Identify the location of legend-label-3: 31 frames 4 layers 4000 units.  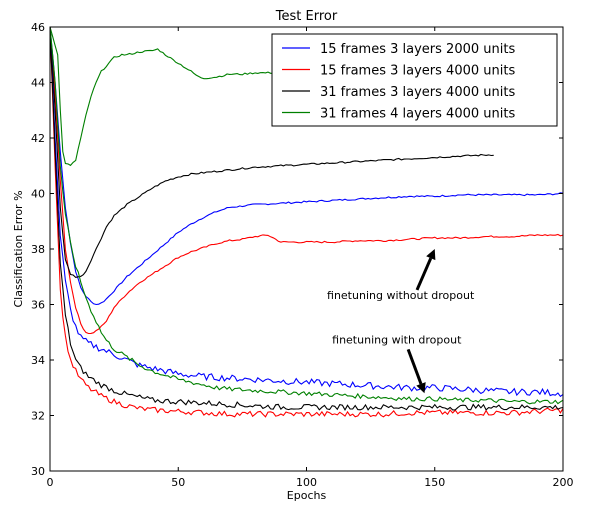
(417, 114).